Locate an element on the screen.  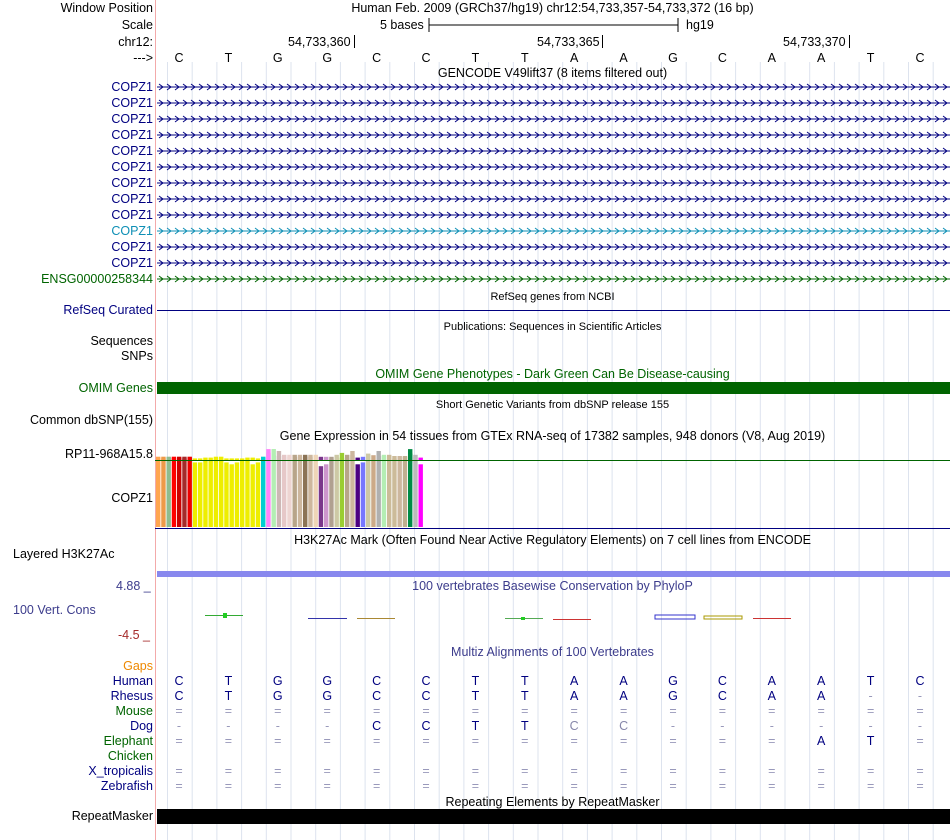
species-label: Zebrafish is located at coordinates (126, 786).